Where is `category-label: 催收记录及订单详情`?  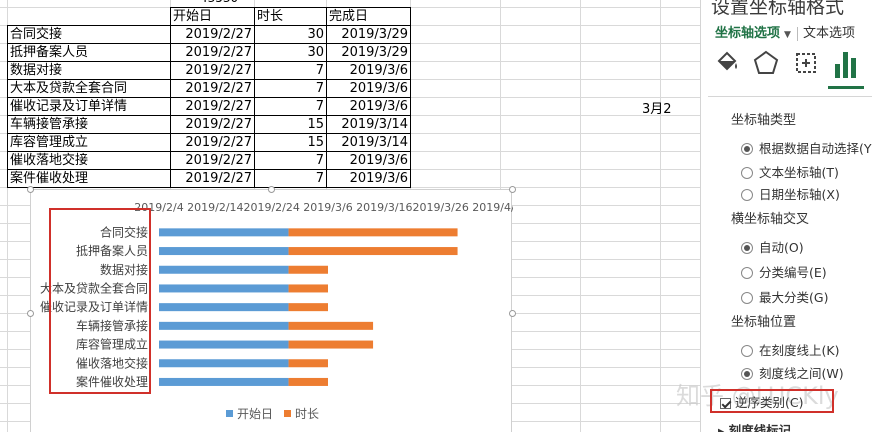 category-label: 催收记录及订单详情 is located at coordinates (94, 306).